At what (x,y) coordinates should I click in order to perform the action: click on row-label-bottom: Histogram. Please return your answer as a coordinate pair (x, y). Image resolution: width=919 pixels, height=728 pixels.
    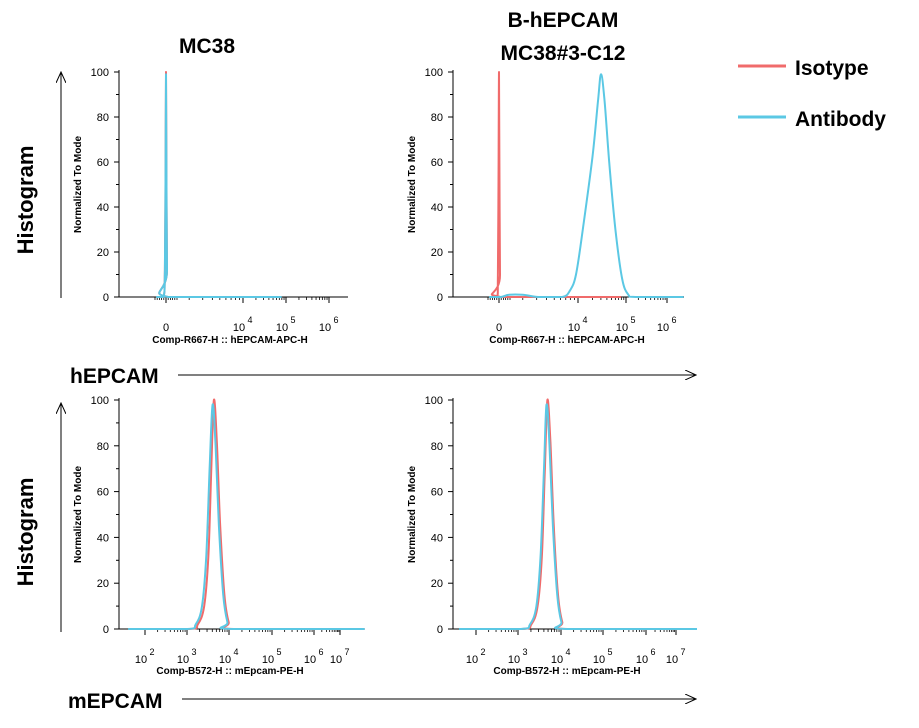
    Looking at the image, I should click on (25, 532).